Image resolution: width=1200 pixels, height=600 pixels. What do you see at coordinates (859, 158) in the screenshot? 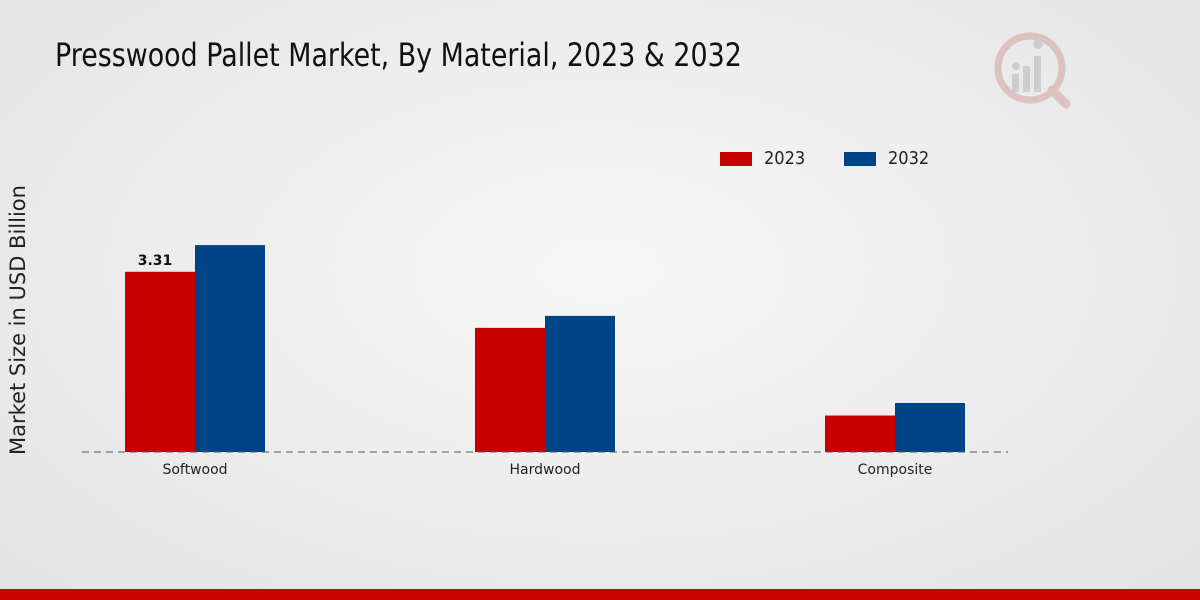
I see `legend-swatch-2032` at bounding box center [859, 158].